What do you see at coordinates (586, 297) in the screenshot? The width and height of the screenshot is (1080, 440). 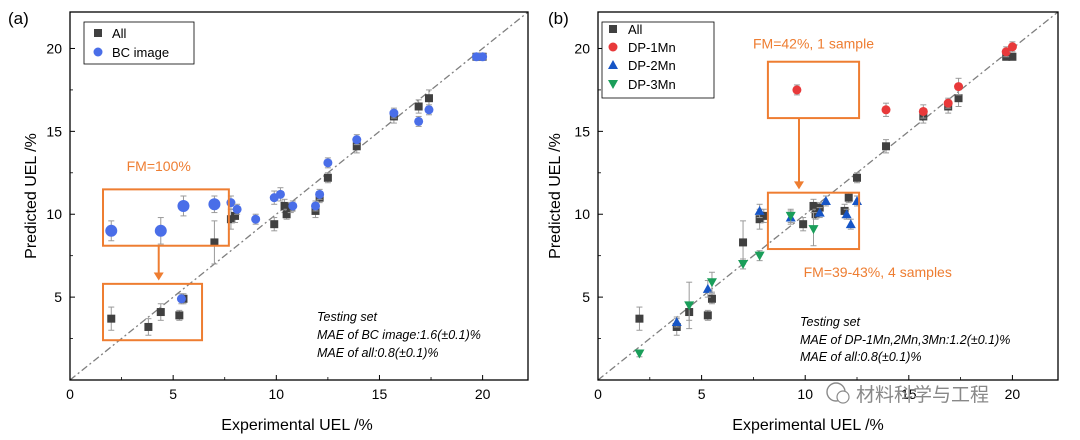 I see `y-tick-label: 5` at bounding box center [586, 297].